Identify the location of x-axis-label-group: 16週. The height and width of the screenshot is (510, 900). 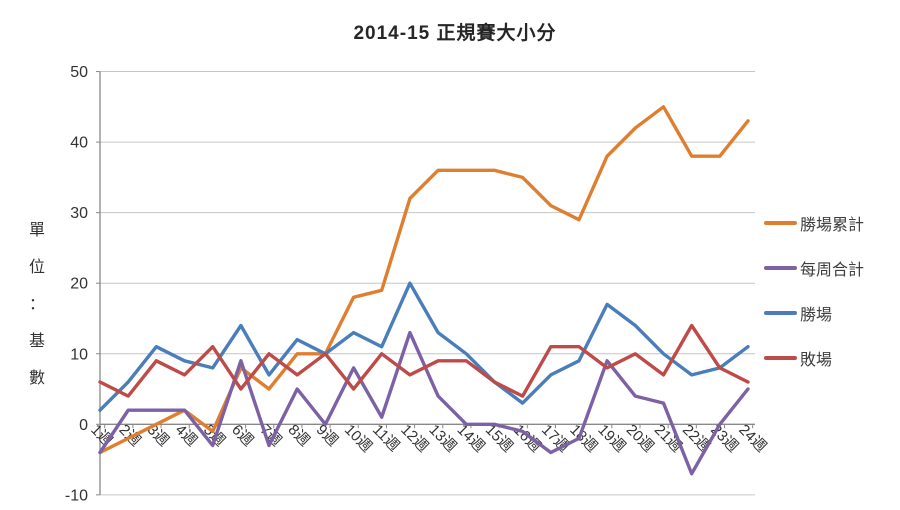
(527, 438).